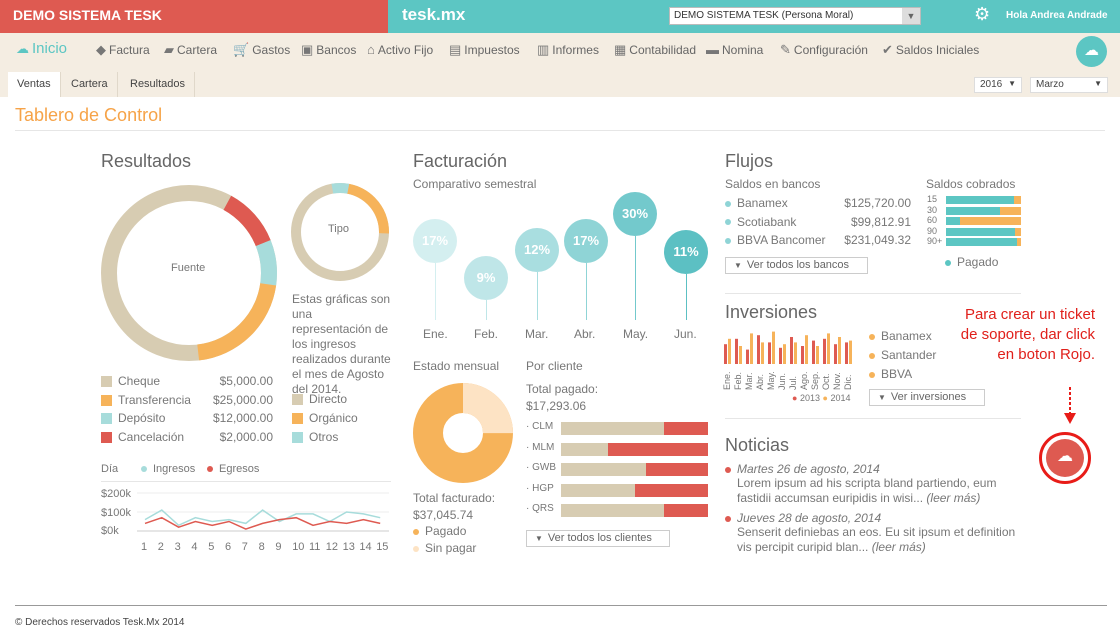 This screenshot has height=631, width=1120. I want to click on bubble-value: 12%, so click(537, 250).